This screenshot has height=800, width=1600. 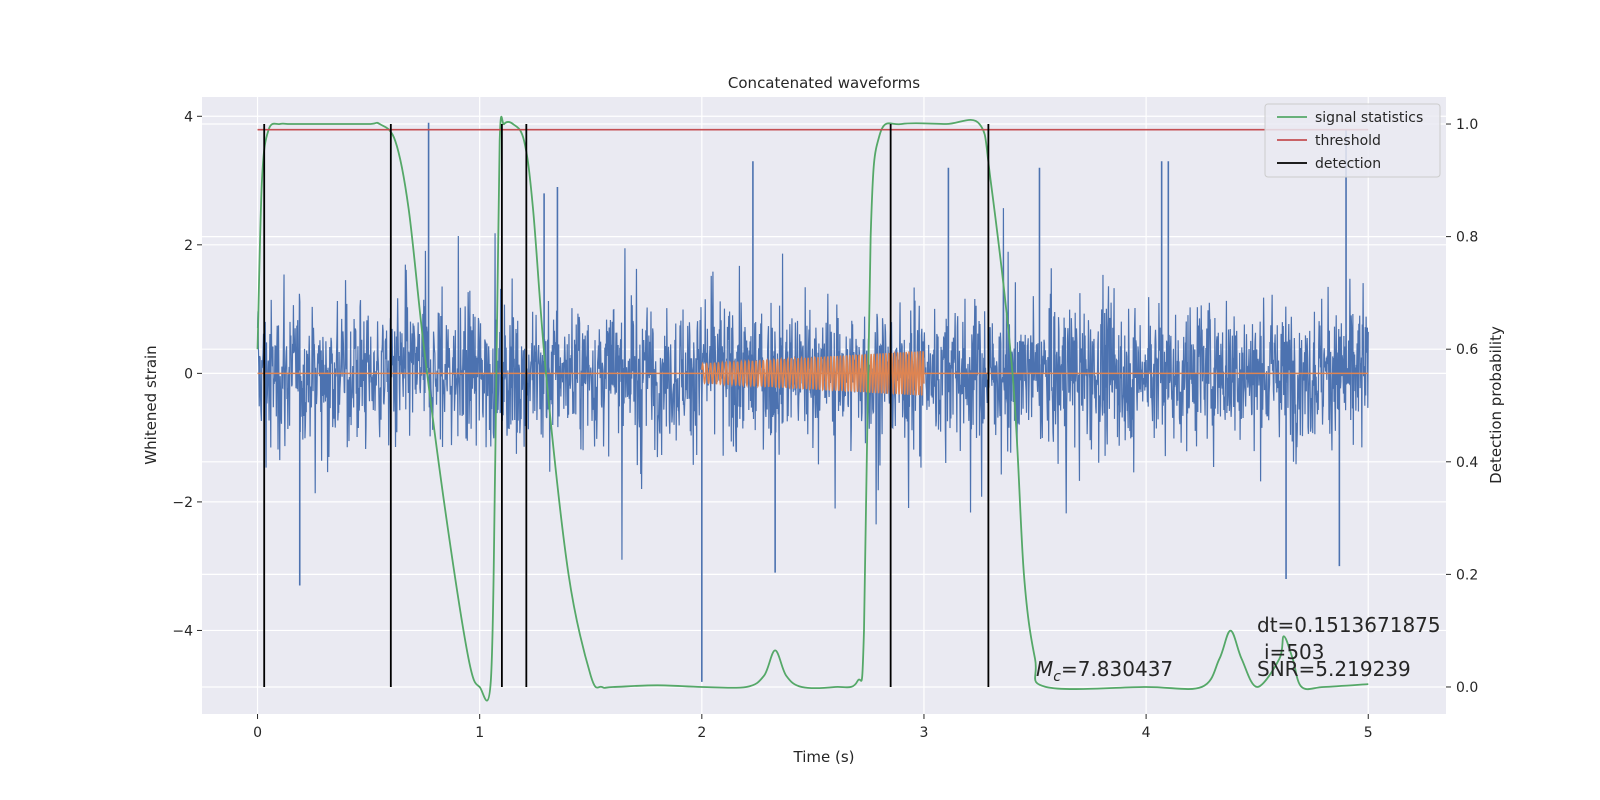 I want to click on svg-text: Mc=7.830437, so click(x=1104, y=671).